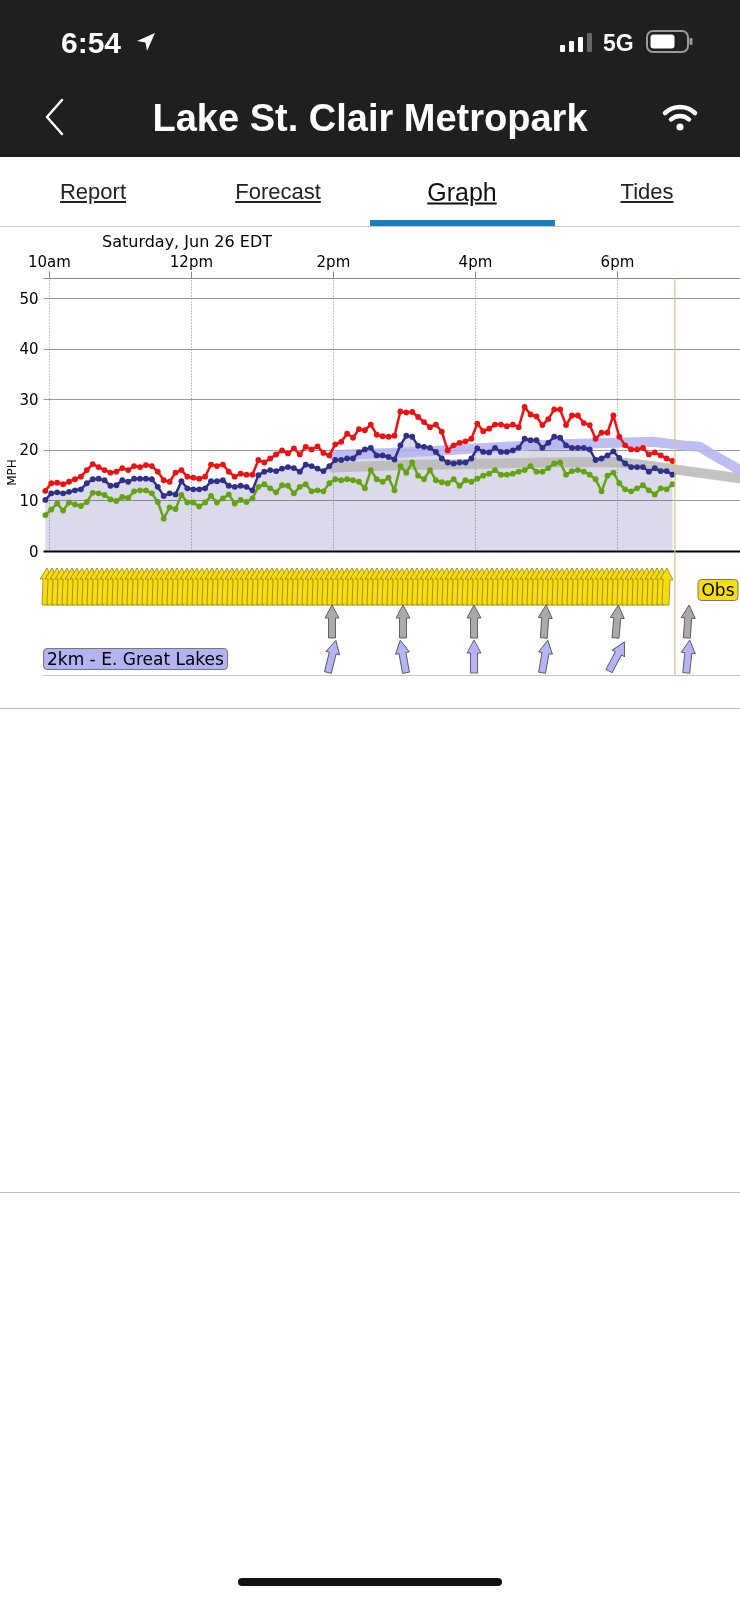 The image size is (740, 1600). What do you see at coordinates (93, 192) in the screenshot?
I see `text: Report` at bounding box center [93, 192].